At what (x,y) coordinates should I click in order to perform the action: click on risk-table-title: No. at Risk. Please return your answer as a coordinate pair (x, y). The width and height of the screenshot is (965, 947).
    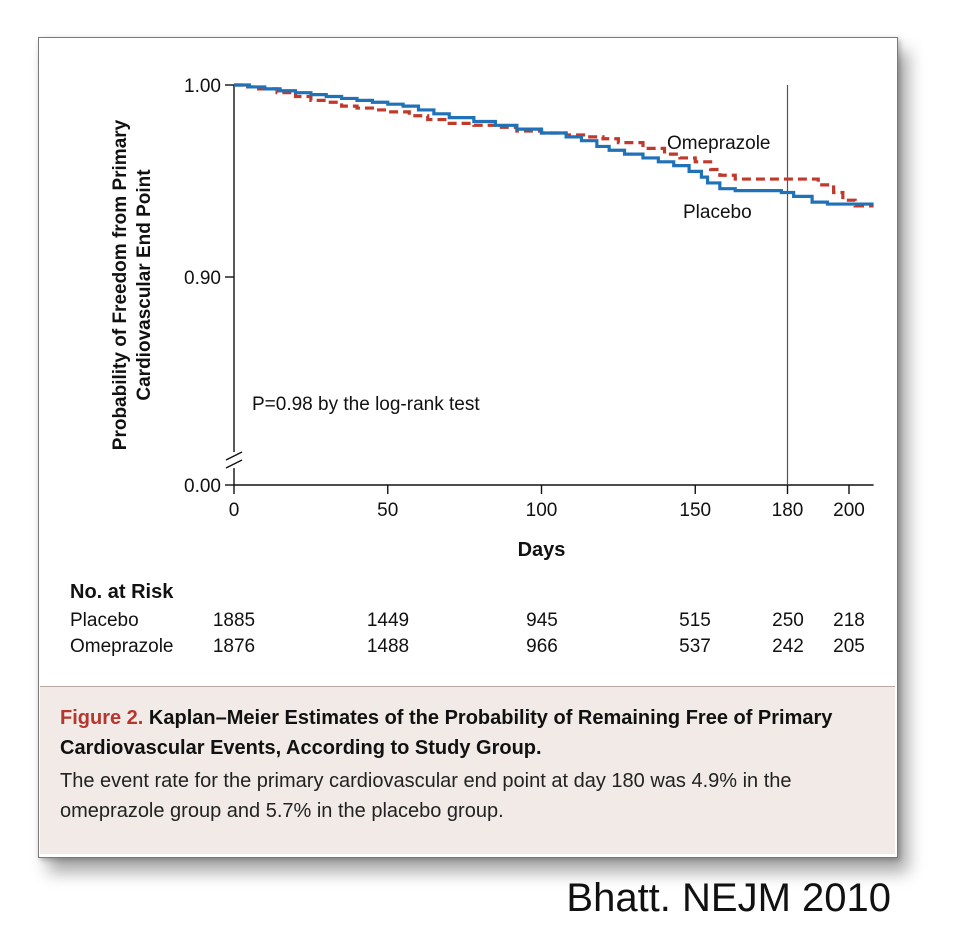
    Looking at the image, I should click on (122, 592).